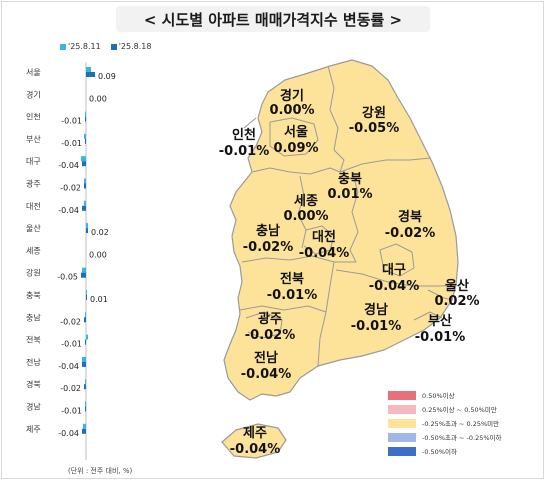 Image resolution: width=546 pixels, height=481 pixels. I want to click on map-label-gangwon-name: 강원, so click(374, 113).